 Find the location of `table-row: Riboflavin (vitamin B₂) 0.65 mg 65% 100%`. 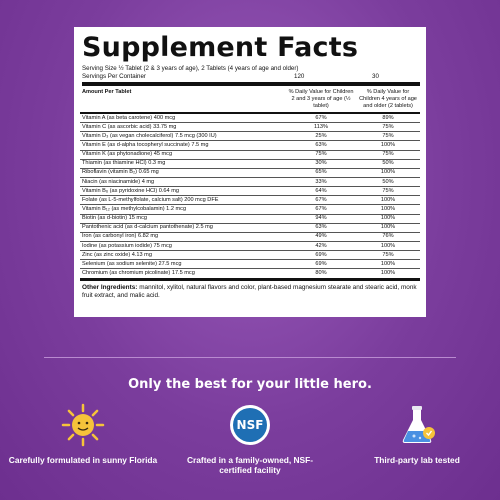

table-row: Riboflavin (vitamin B₂) 0.65 mg 65% 100% is located at coordinates (250, 173).